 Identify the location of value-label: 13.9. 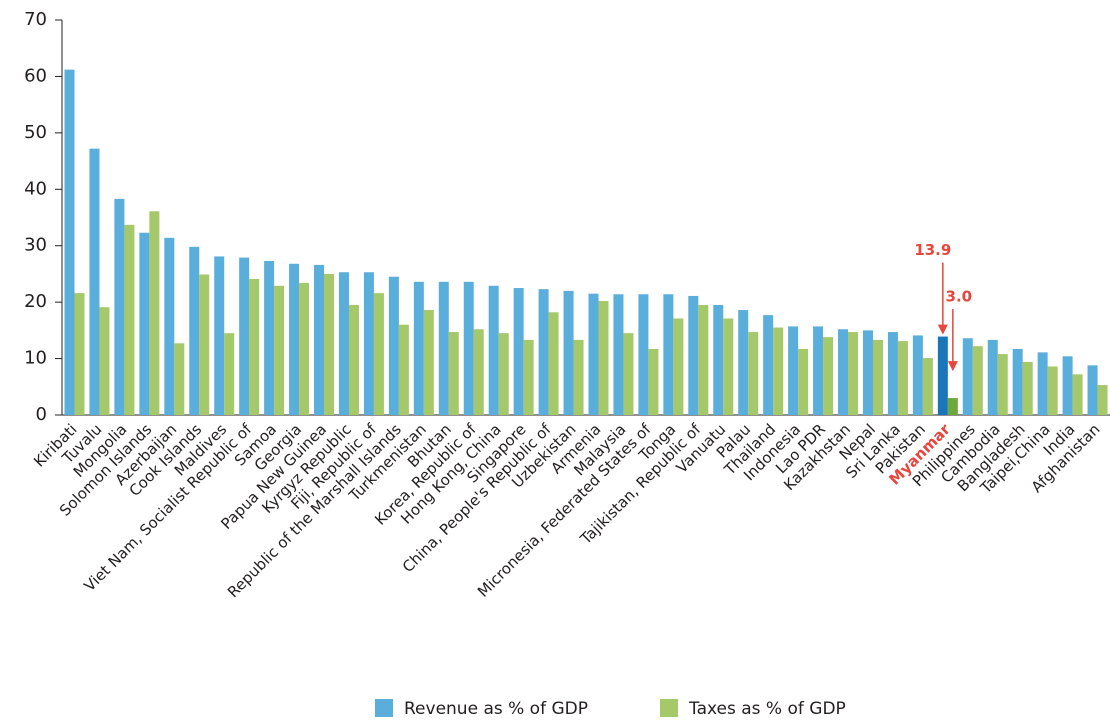
(932, 250).